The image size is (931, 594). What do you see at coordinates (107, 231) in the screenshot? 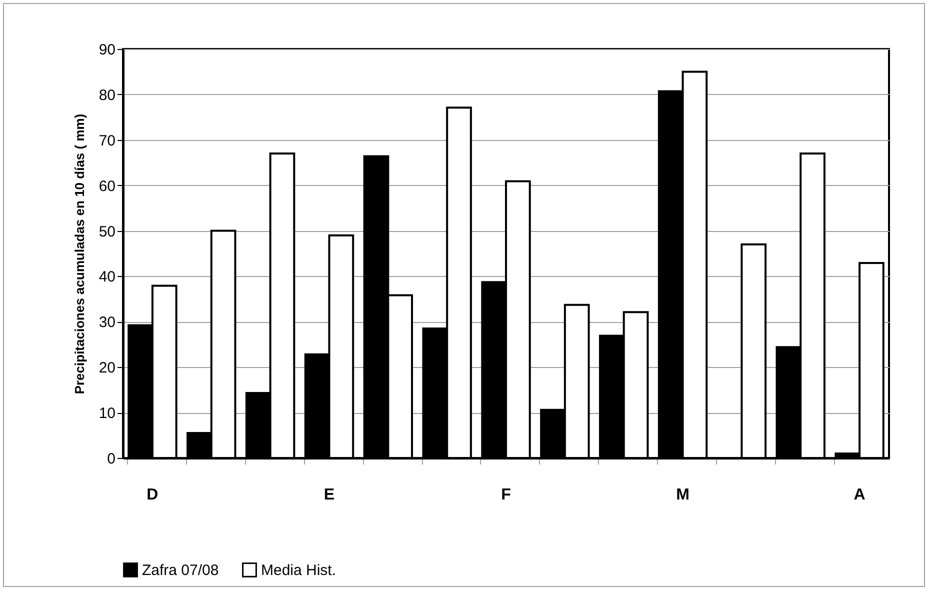
I see `y-tick-label: 50` at bounding box center [107, 231].